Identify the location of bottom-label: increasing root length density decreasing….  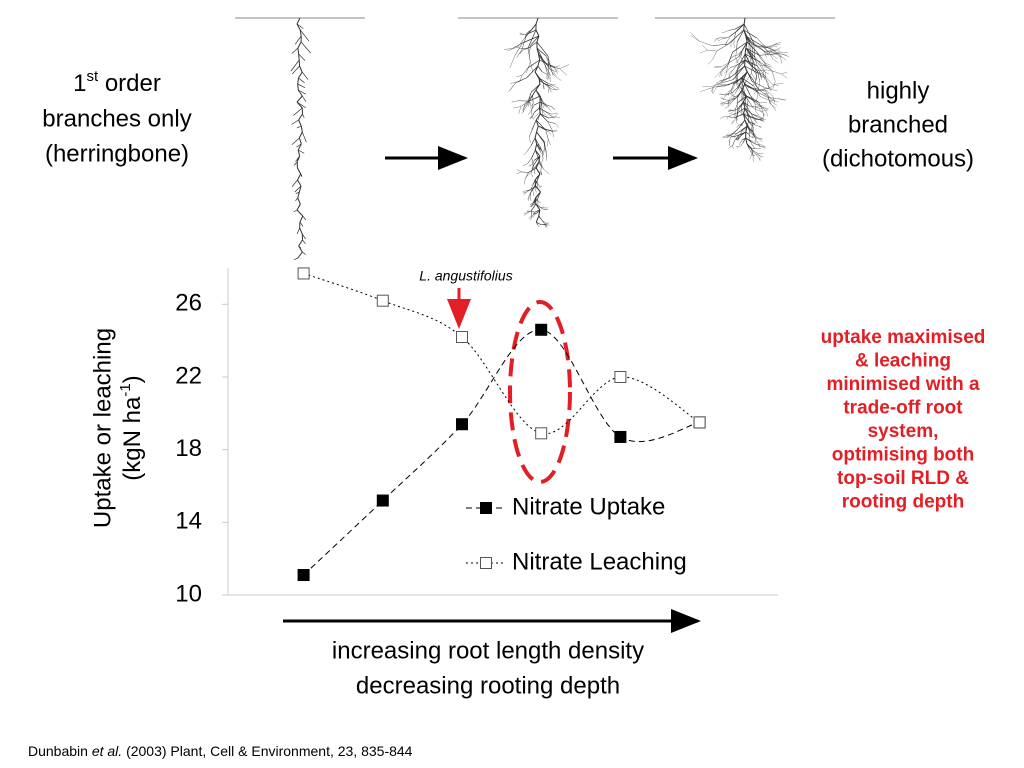
(488, 668).